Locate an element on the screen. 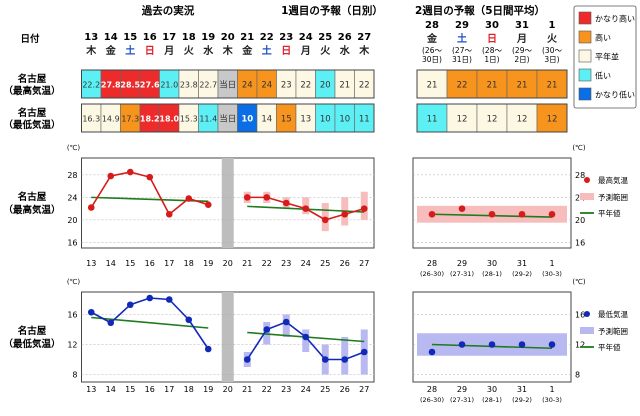  w2-cell-text-min-2: 12 is located at coordinates (492, 120).